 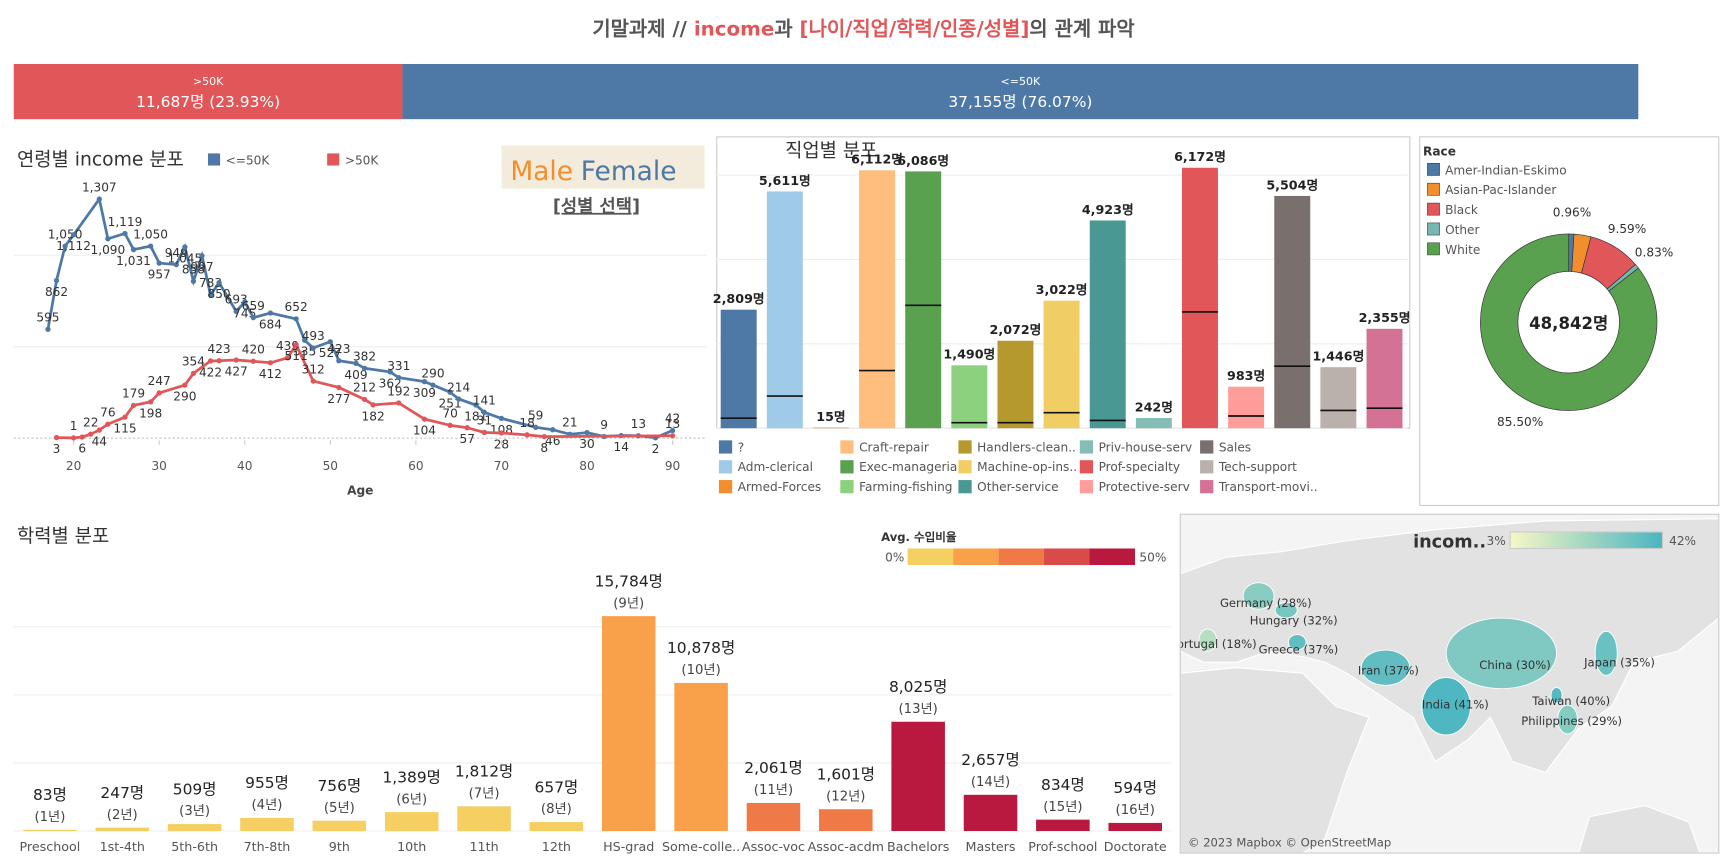 What do you see at coordinates (244, 313) in the screenshot?
I see `data-label: 745` at bounding box center [244, 313].